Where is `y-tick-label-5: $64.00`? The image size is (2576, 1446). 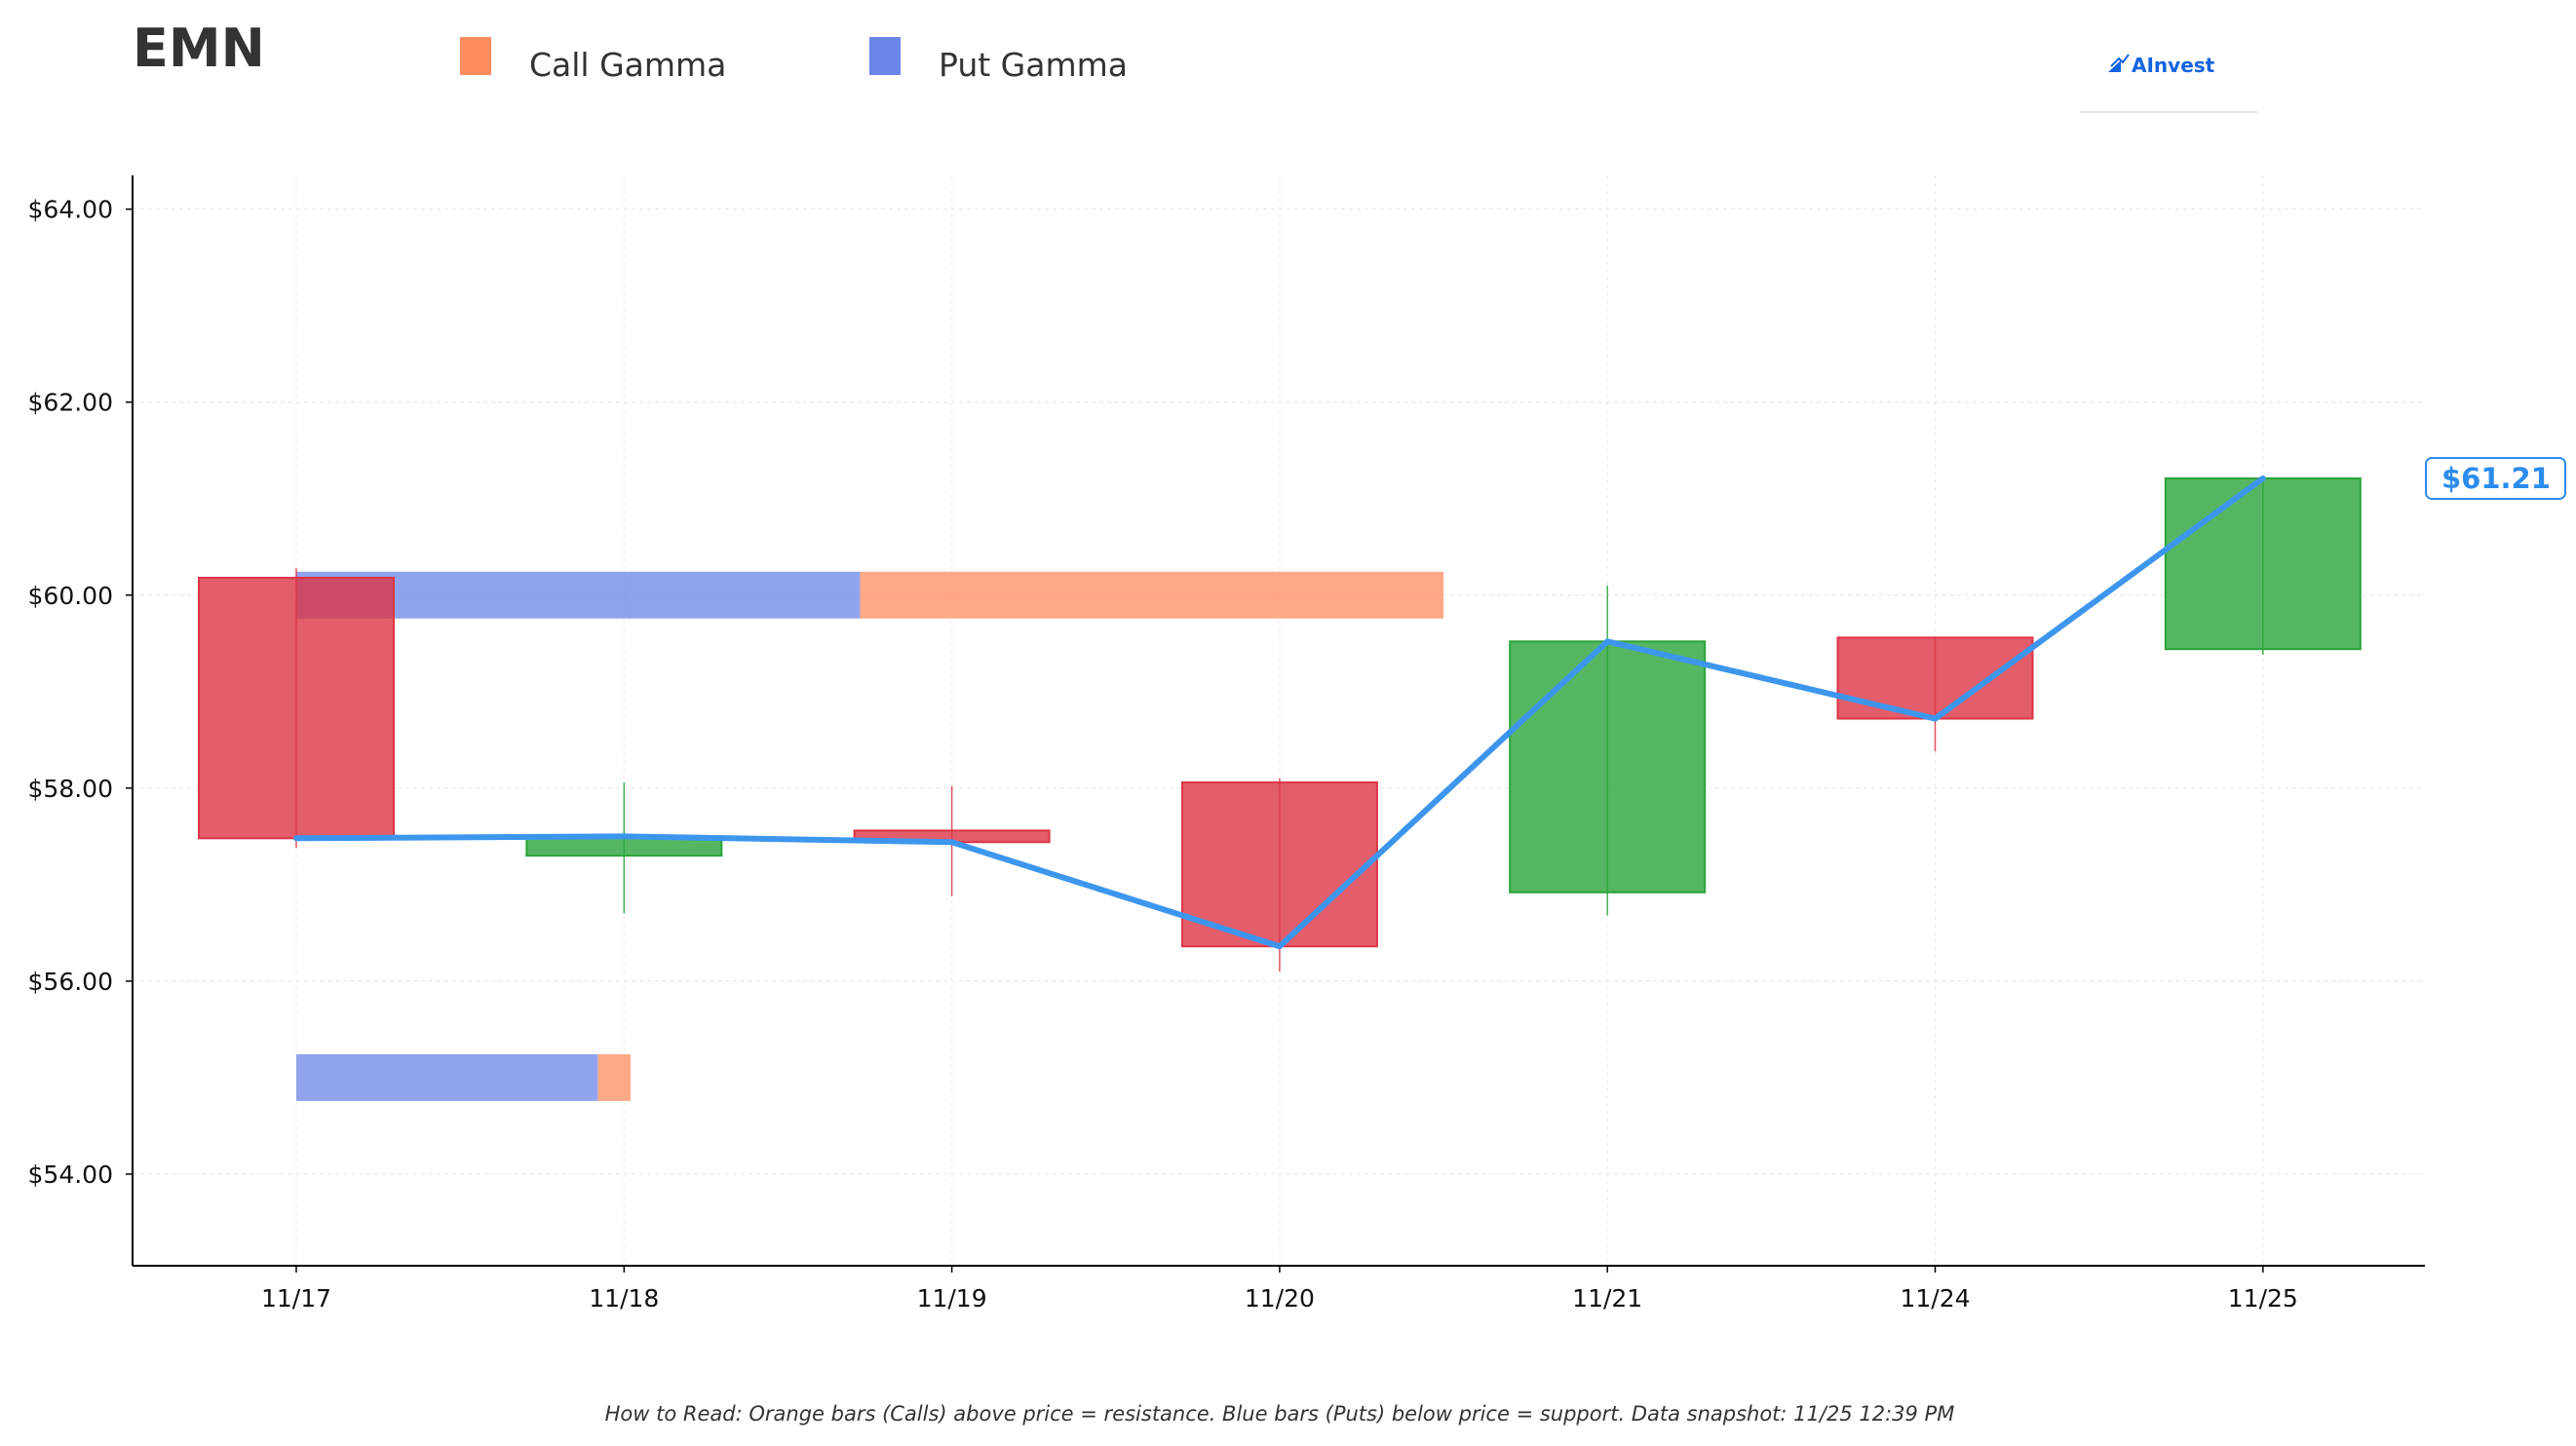
y-tick-label-5: $64.00 is located at coordinates (70, 210).